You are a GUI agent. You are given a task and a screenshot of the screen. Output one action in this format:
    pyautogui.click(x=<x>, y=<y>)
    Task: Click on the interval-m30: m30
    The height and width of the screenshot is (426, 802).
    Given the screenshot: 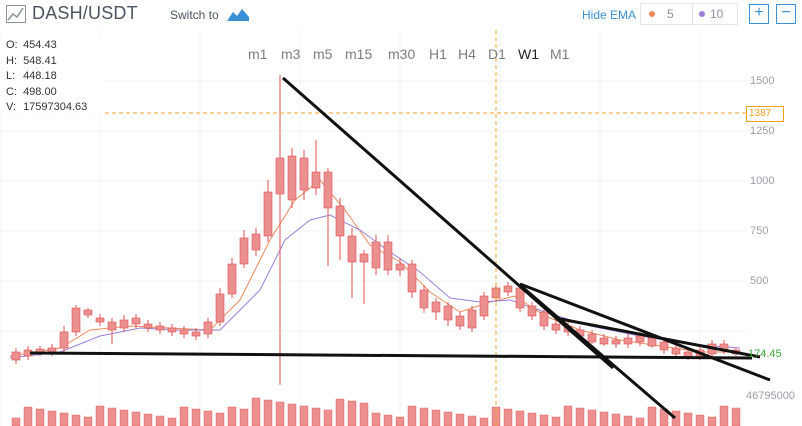 What is the action you would take?
    pyautogui.click(x=402, y=54)
    